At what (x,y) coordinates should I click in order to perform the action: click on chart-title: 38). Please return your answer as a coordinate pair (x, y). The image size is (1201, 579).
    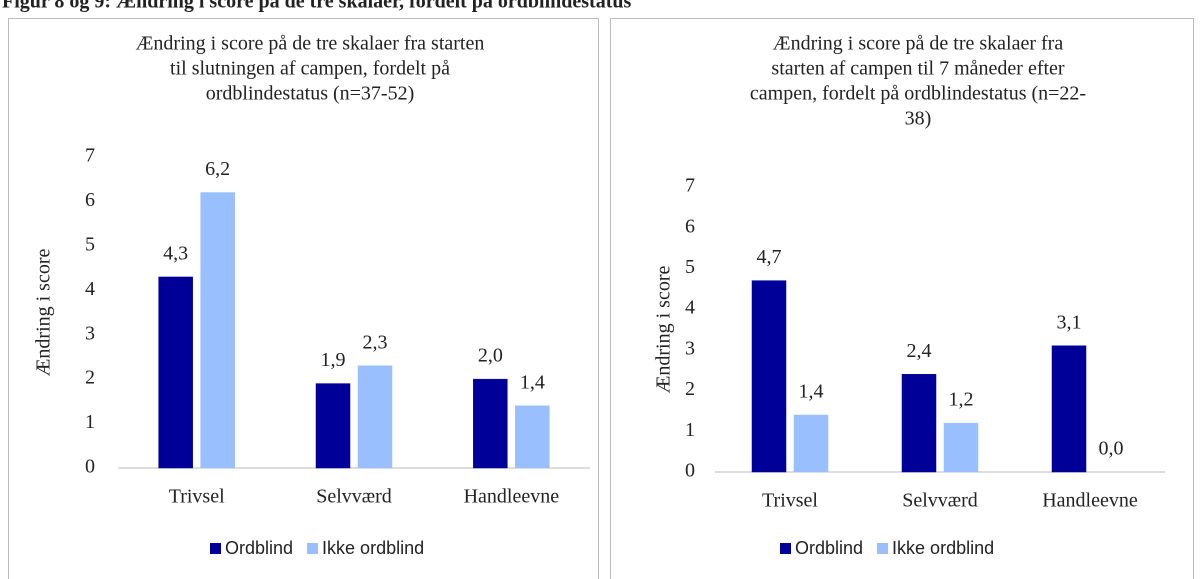
    Looking at the image, I should click on (918, 119).